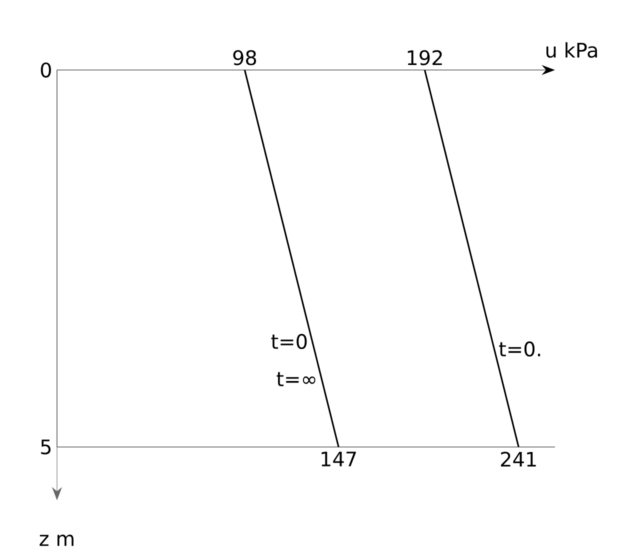  What do you see at coordinates (289, 341) in the screenshot?
I see `annotation: t=0` at bounding box center [289, 341].